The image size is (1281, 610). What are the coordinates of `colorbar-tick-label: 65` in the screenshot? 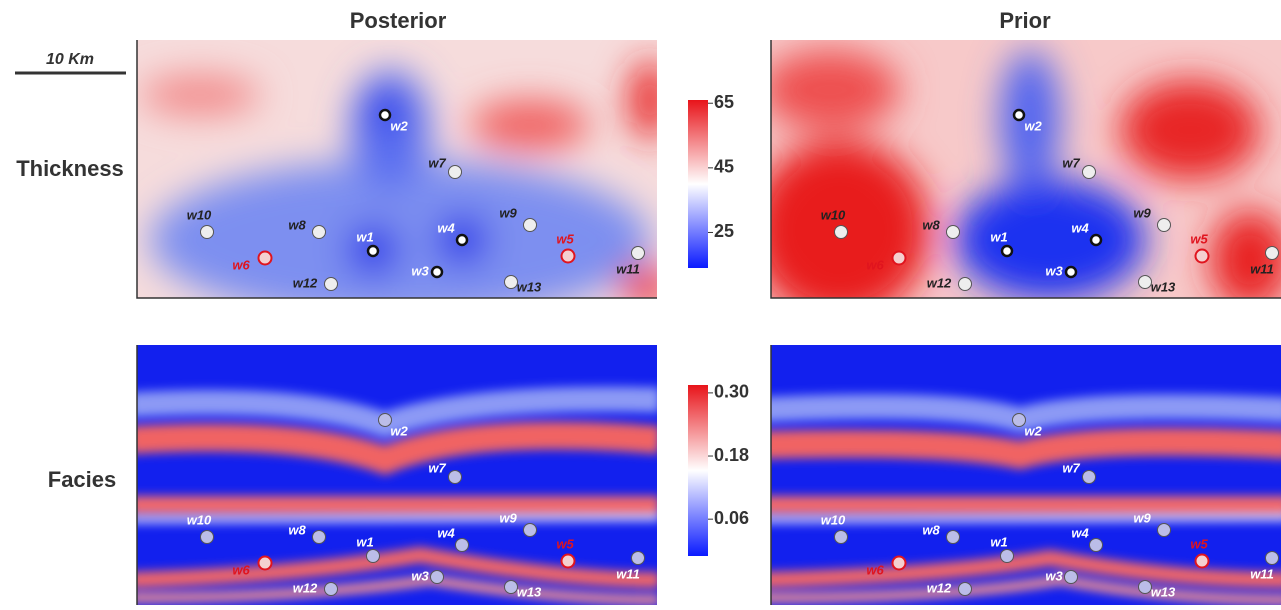 It's located at (724, 102).